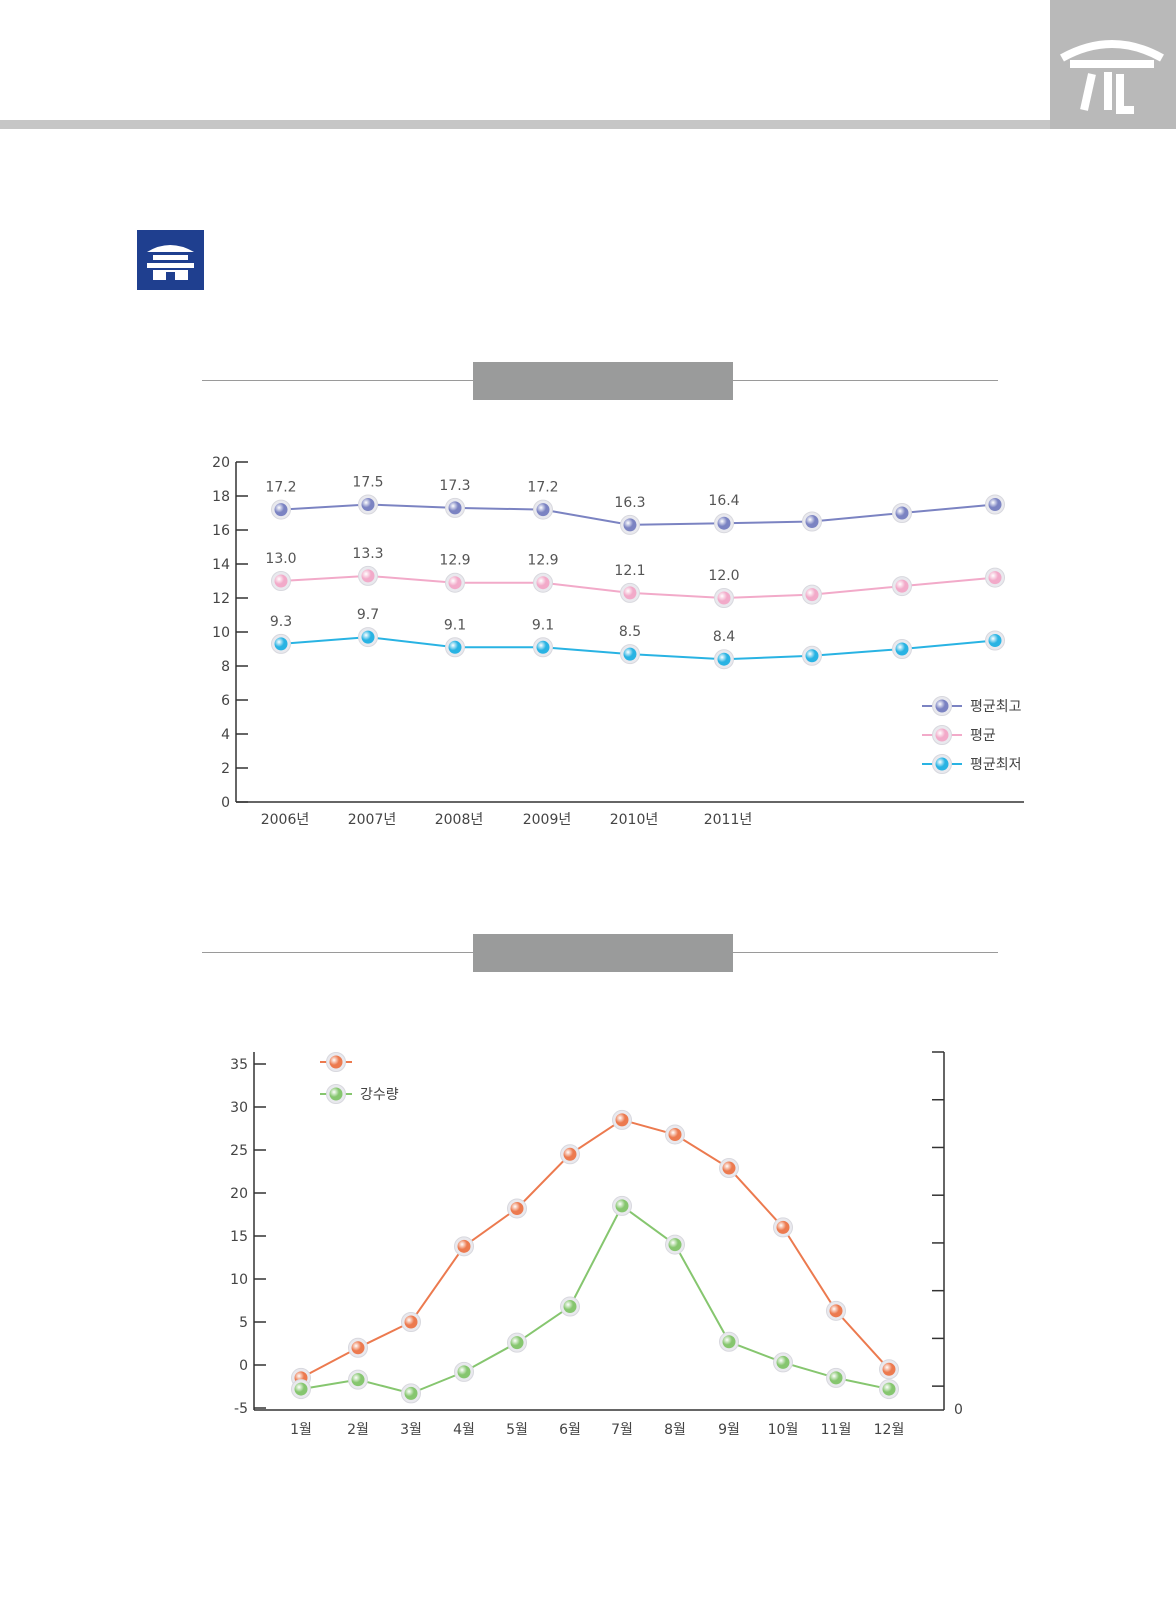 The image size is (1176, 1609). I want to click on legend-label: 평균, so click(983, 736).